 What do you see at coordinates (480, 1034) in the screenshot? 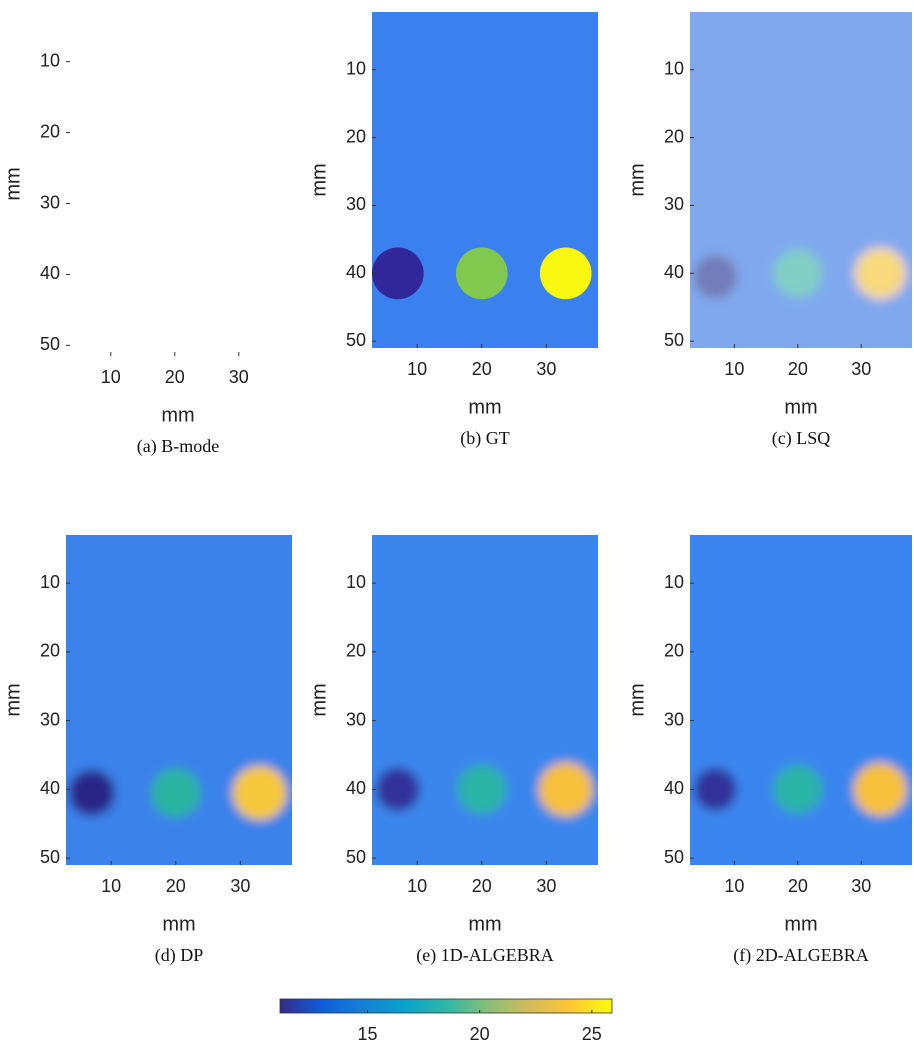
I see `colorbar-tick-label: 20` at bounding box center [480, 1034].